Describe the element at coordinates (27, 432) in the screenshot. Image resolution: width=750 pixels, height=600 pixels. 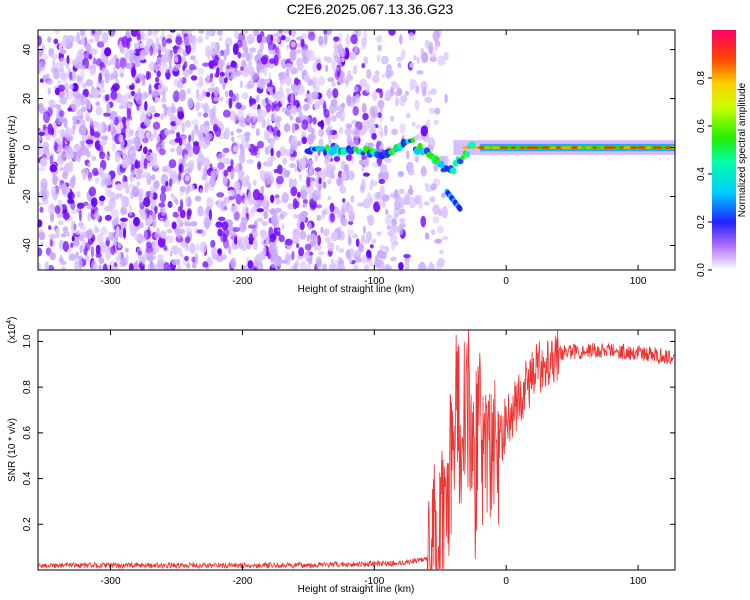
I see `y-tick-label: 0.6` at that location.